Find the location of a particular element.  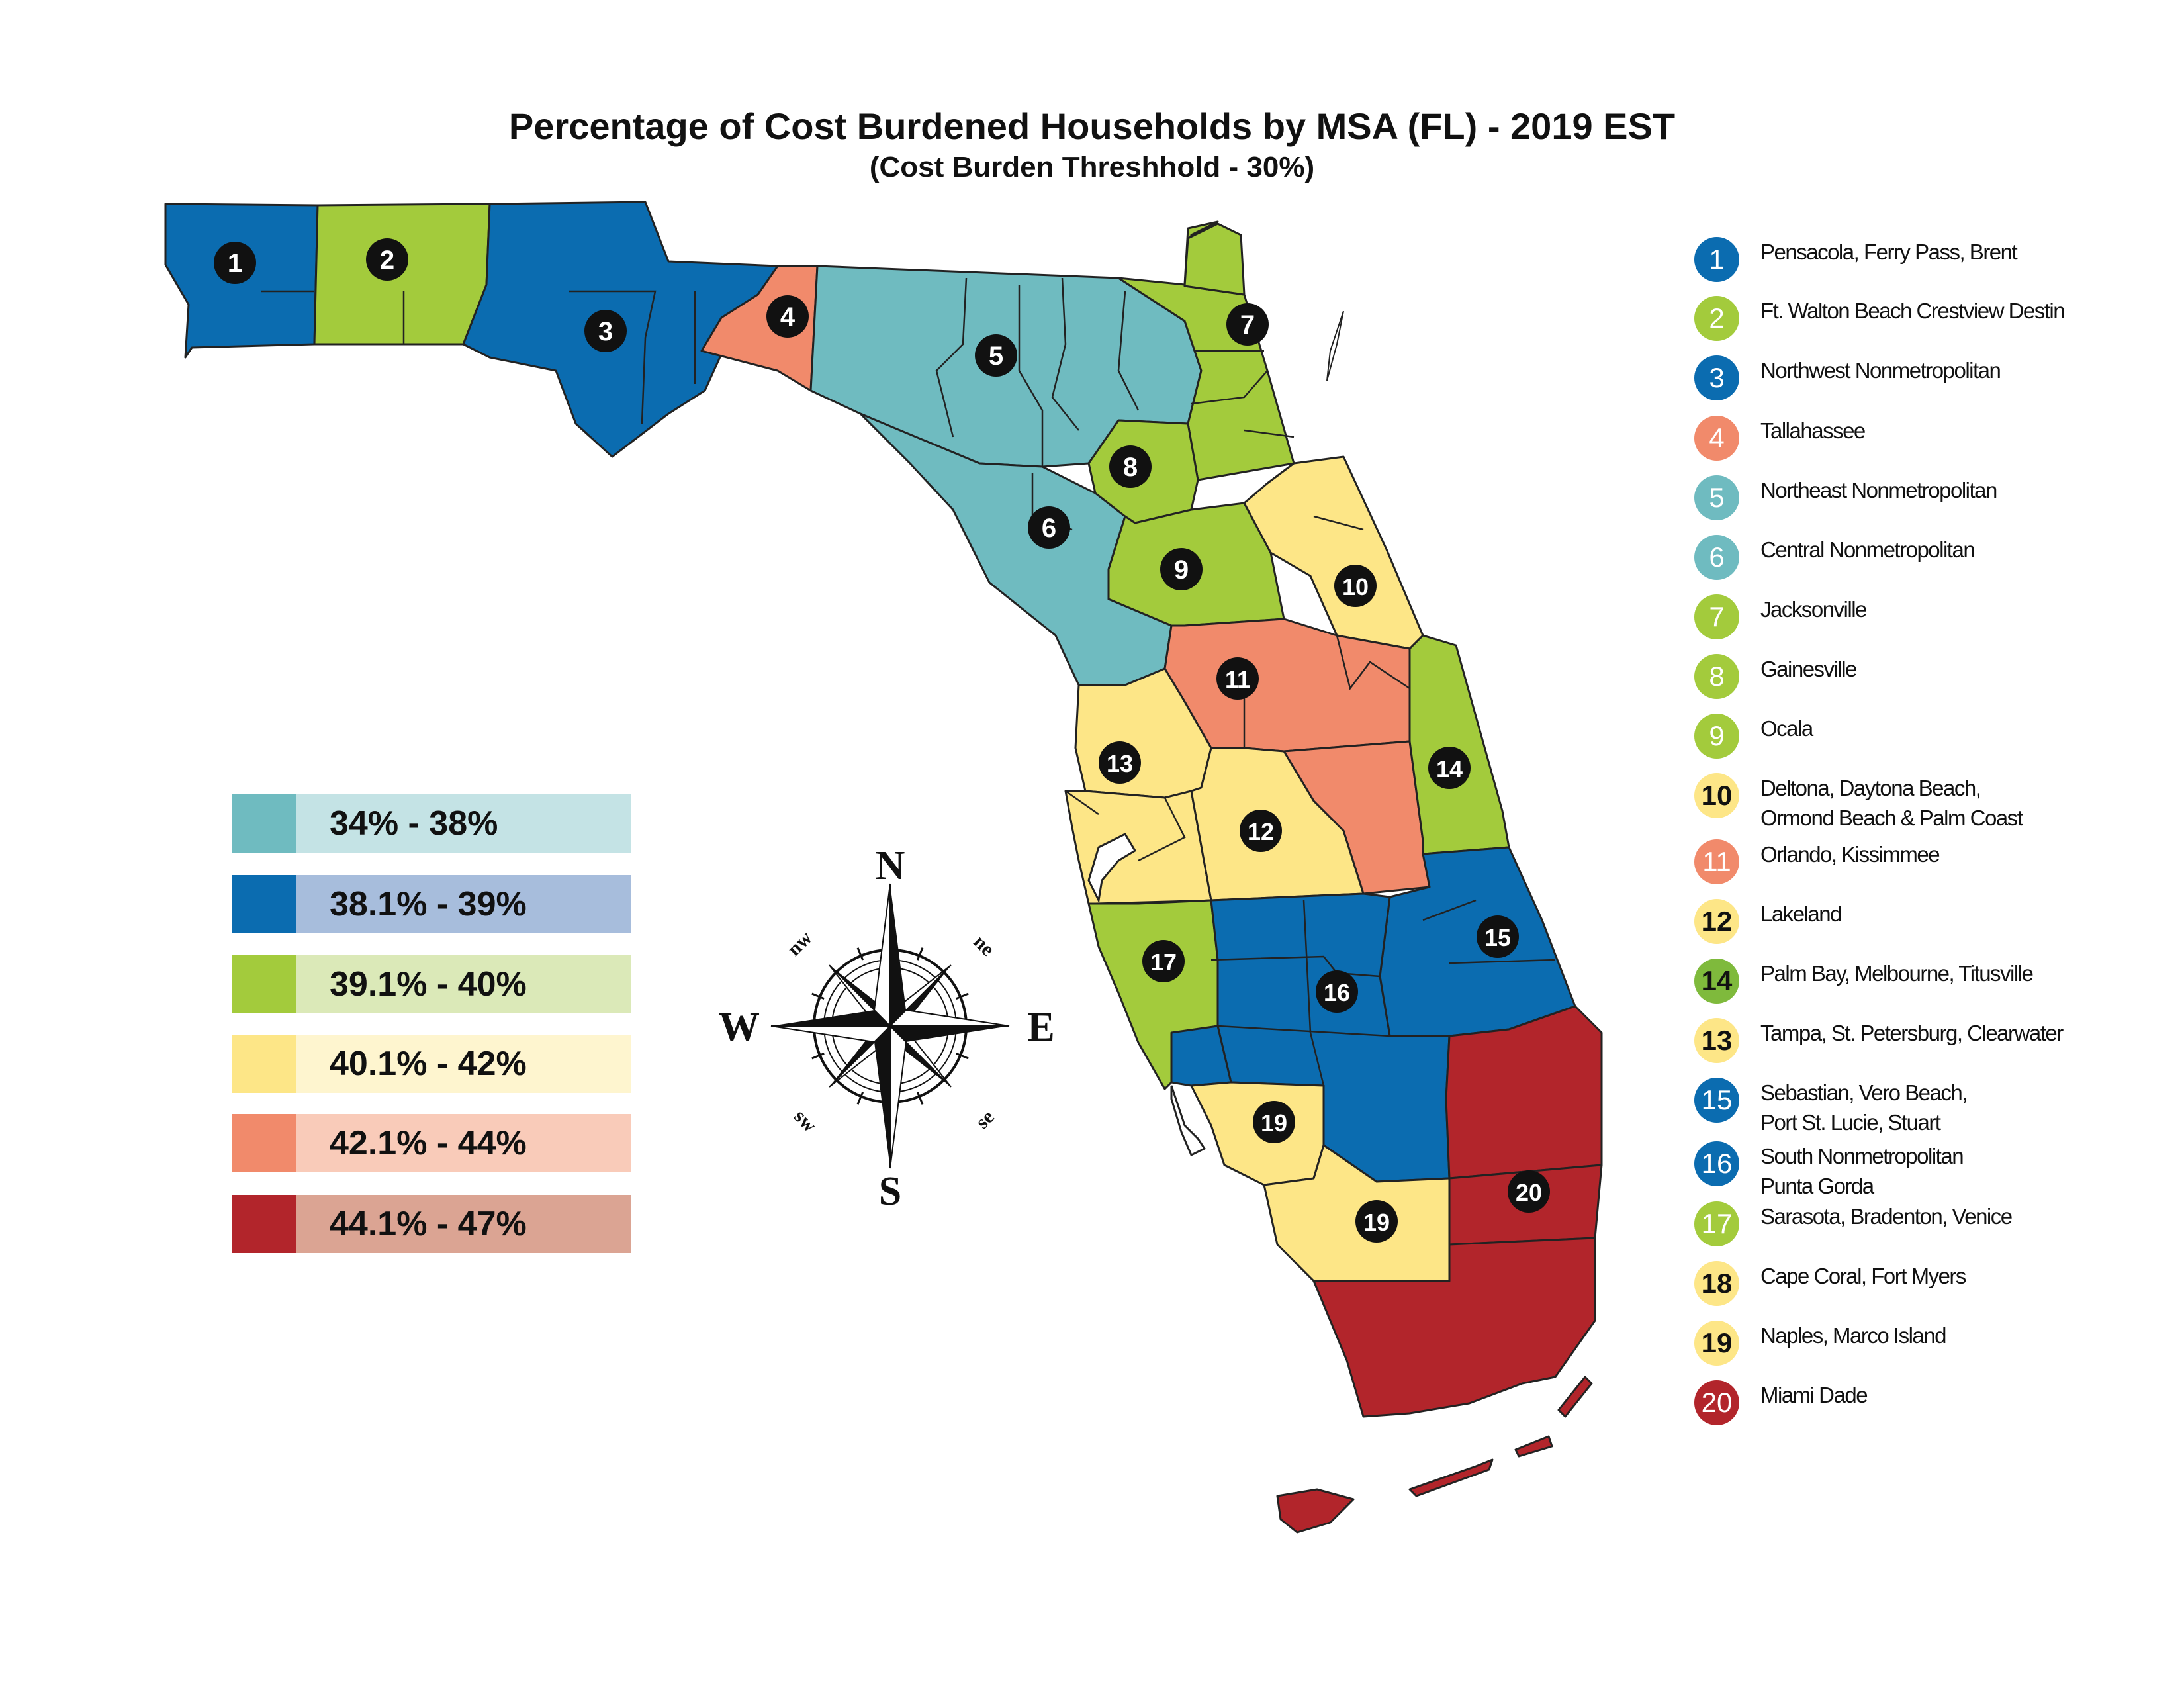

map-marker-label: 10 is located at coordinates (1356, 586).